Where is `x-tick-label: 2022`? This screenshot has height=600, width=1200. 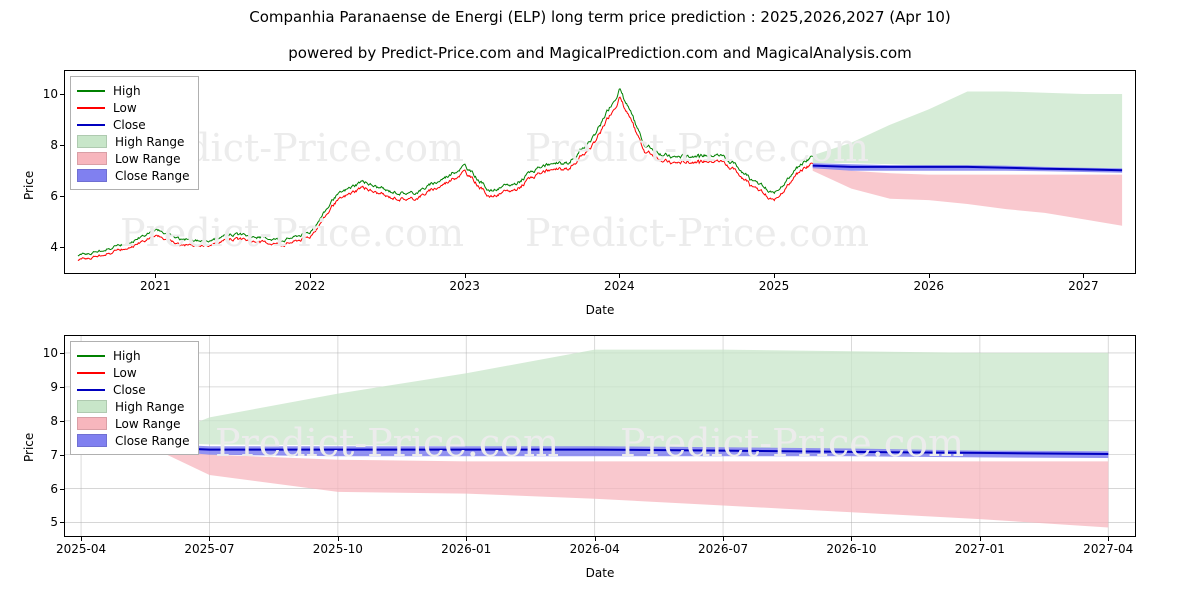
x-tick-label: 2022 is located at coordinates (310, 286).